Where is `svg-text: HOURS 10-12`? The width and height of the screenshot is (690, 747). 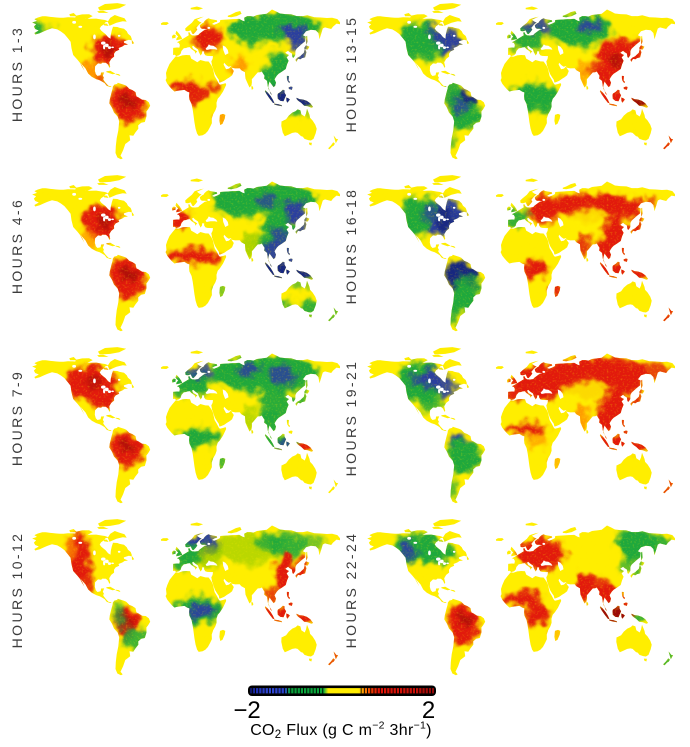
svg-text: HOURS 10-12 is located at coordinates (17, 590).